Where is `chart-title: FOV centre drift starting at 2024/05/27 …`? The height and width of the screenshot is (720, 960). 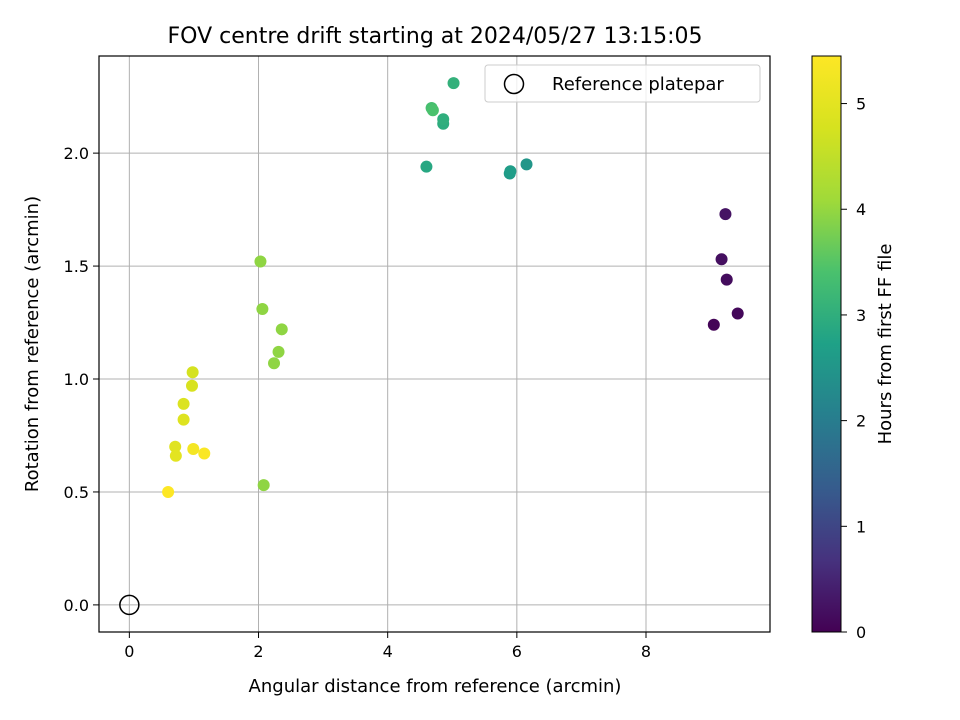
chart-title: FOV centre drift starting at 2024/05/27 … is located at coordinates (435, 36).